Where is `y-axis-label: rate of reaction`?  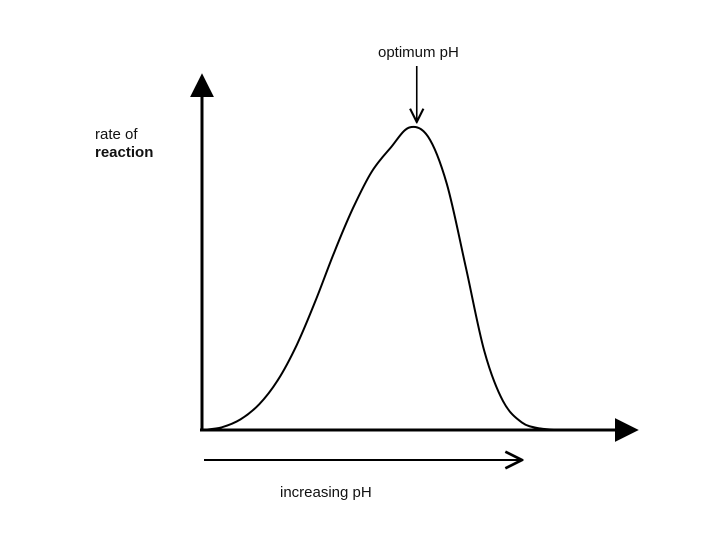
y-axis-label: rate of reaction is located at coordinates (140, 144).